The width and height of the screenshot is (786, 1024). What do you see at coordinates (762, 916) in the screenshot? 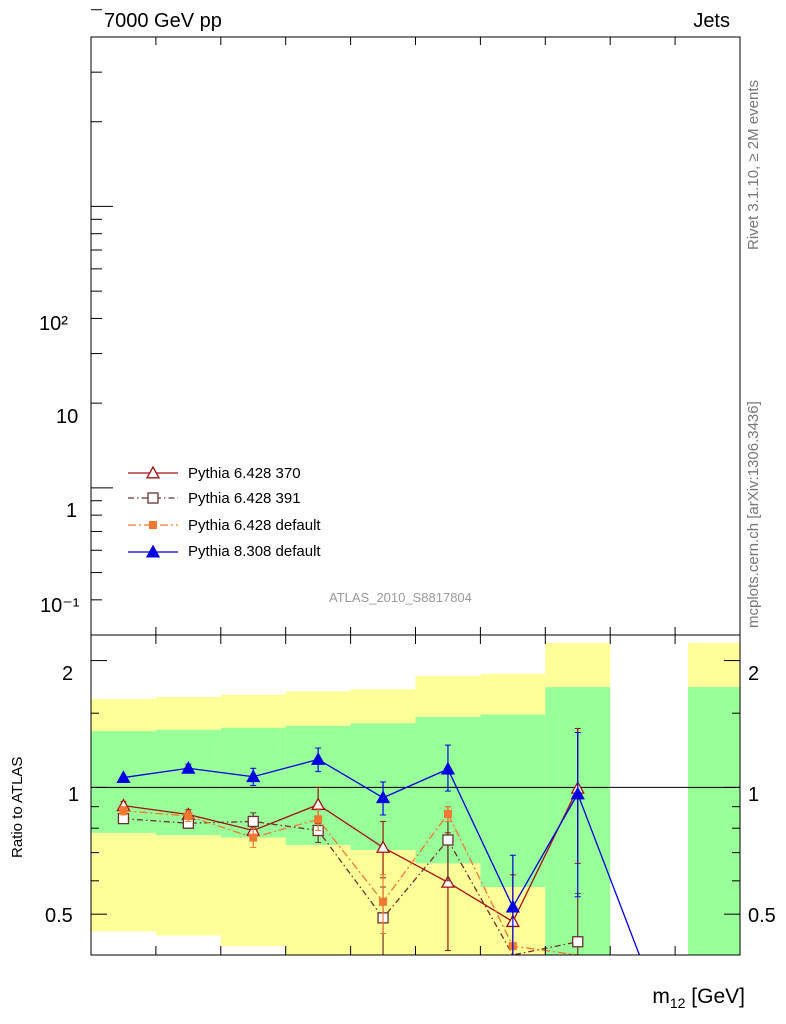
I see `ratio-ytick-label-right-0.5: 0.5` at bounding box center [762, 916].